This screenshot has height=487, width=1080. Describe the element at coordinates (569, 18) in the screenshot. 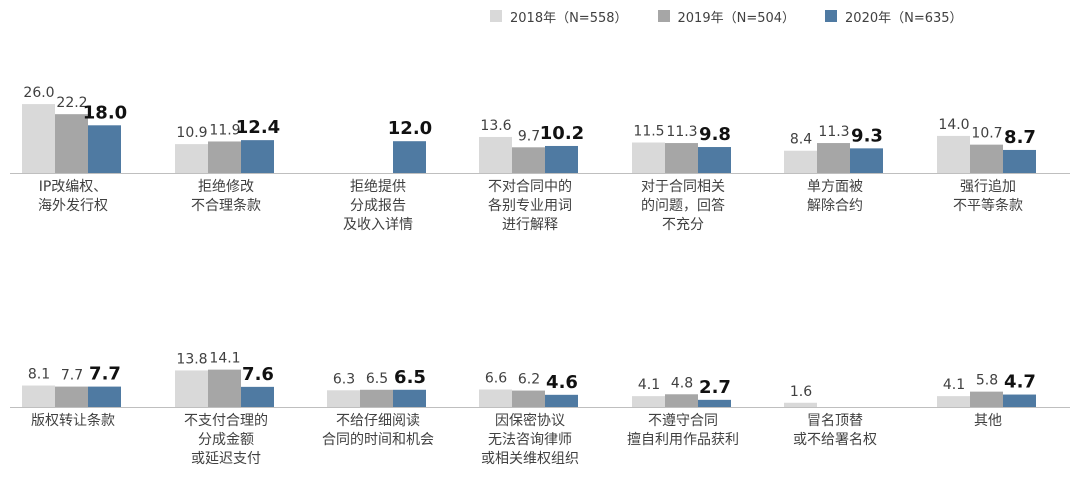

I see `legend-label-2018: 2018年（N=558）` at that location.